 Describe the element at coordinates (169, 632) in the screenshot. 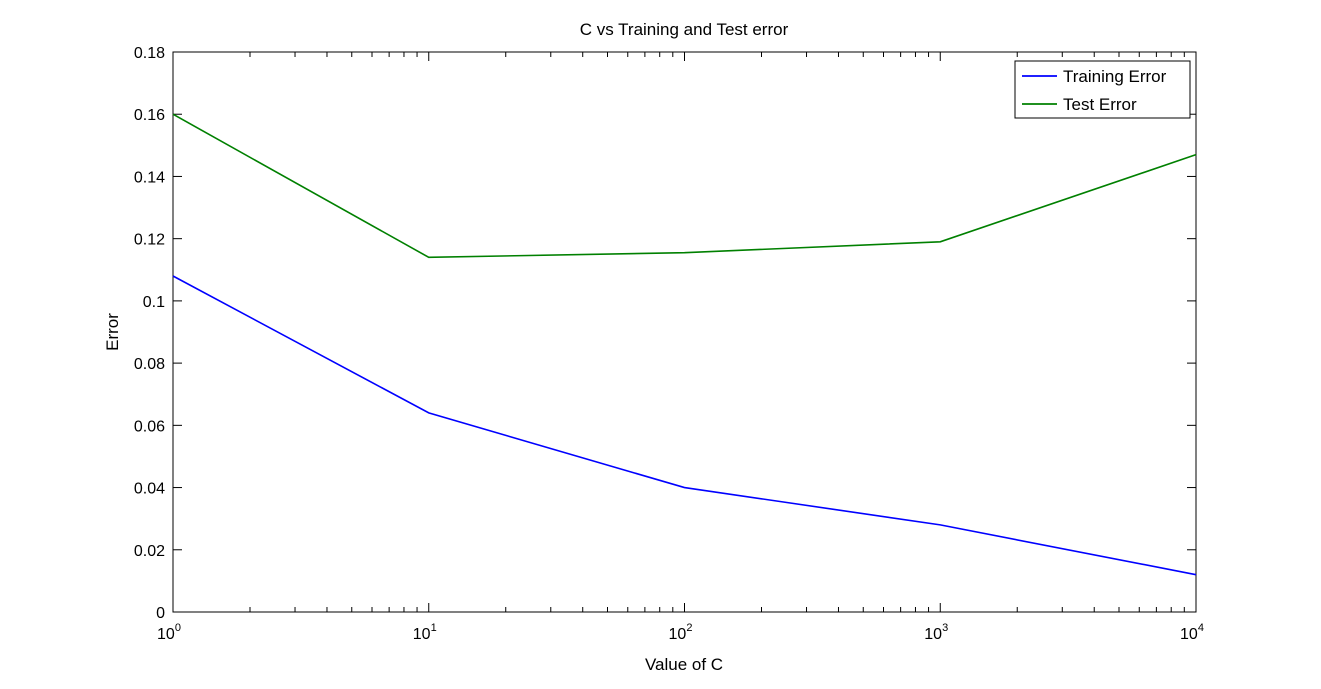

I see `x-tick-label: 10⁰` at that location.